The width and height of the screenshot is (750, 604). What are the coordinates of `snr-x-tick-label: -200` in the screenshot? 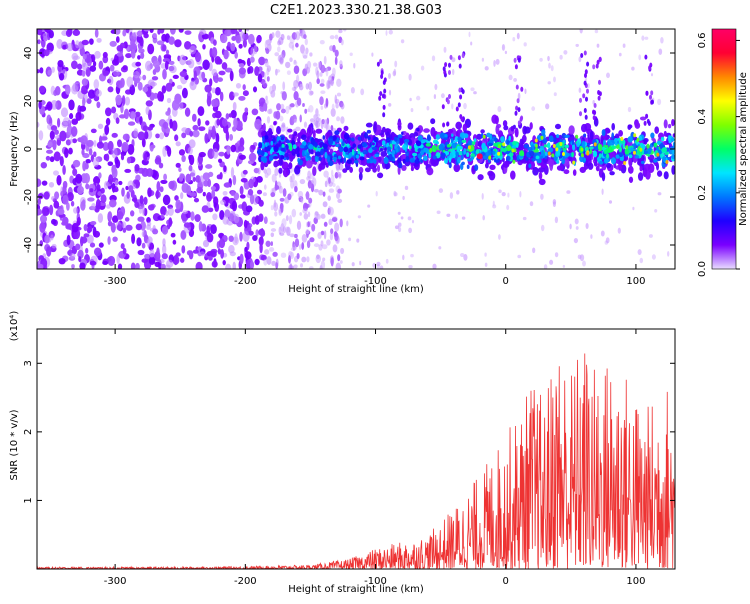 It's located at (245, 581).